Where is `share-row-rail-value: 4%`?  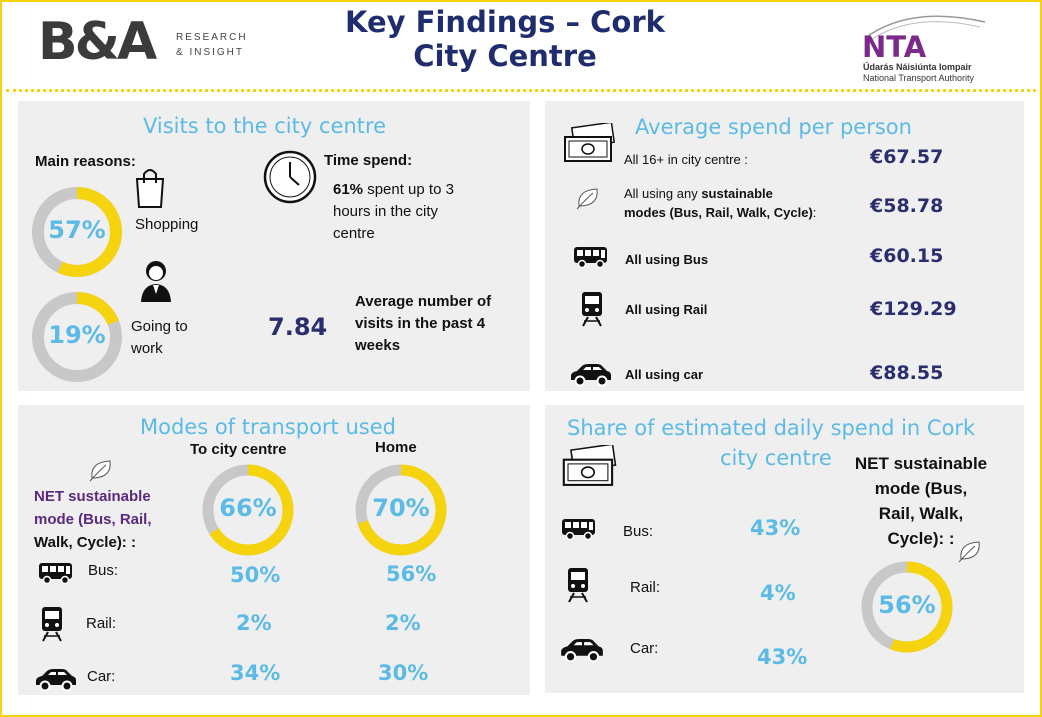
share-row-rail-value: 4% is located at coordinates (778, 593).